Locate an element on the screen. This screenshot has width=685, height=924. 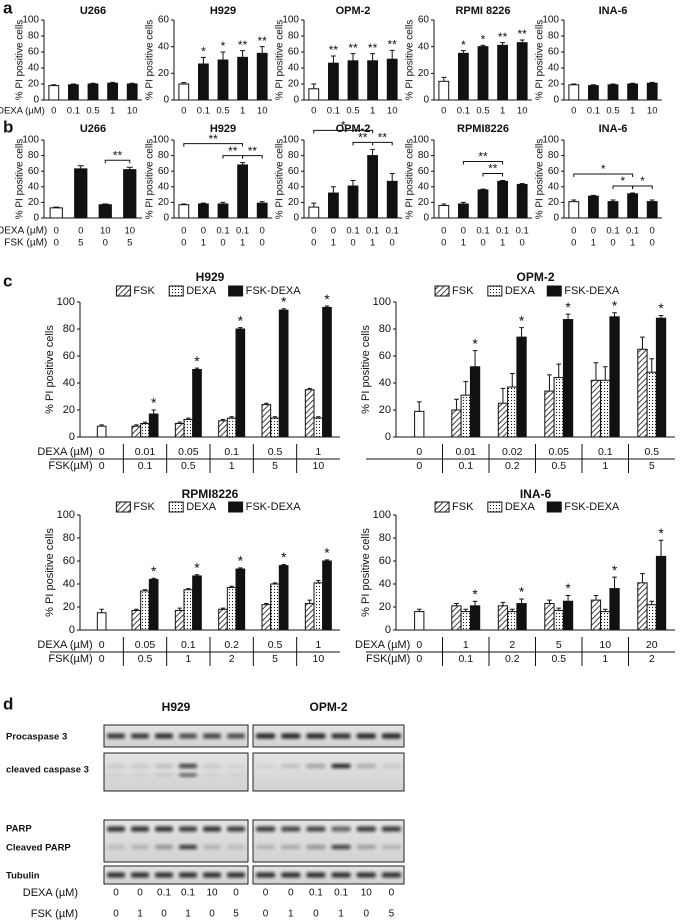
significance-star: ** is located at coordinates (373, 48).